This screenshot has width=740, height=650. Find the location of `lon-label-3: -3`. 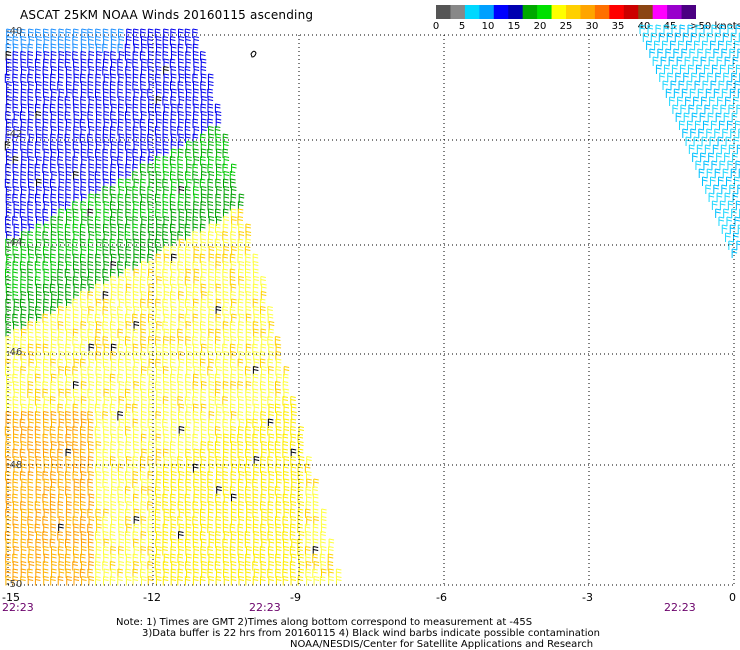

lon-label-3: -3 is located at coordinates (587, 597).